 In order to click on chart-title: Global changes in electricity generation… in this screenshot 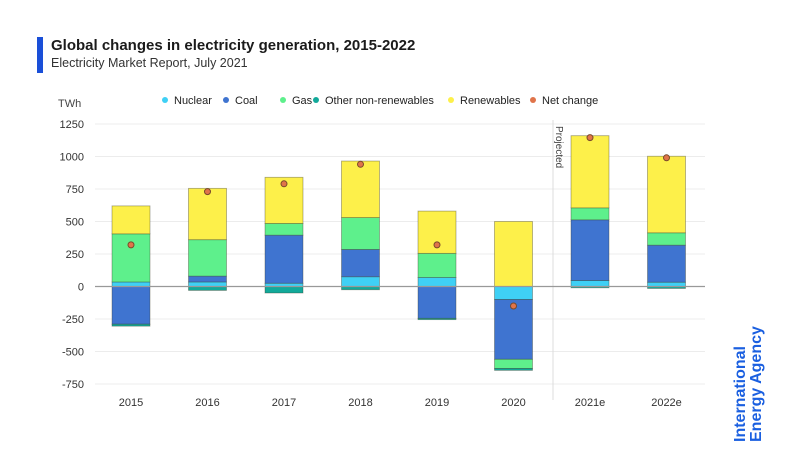, I will do `click(233, 45)`.